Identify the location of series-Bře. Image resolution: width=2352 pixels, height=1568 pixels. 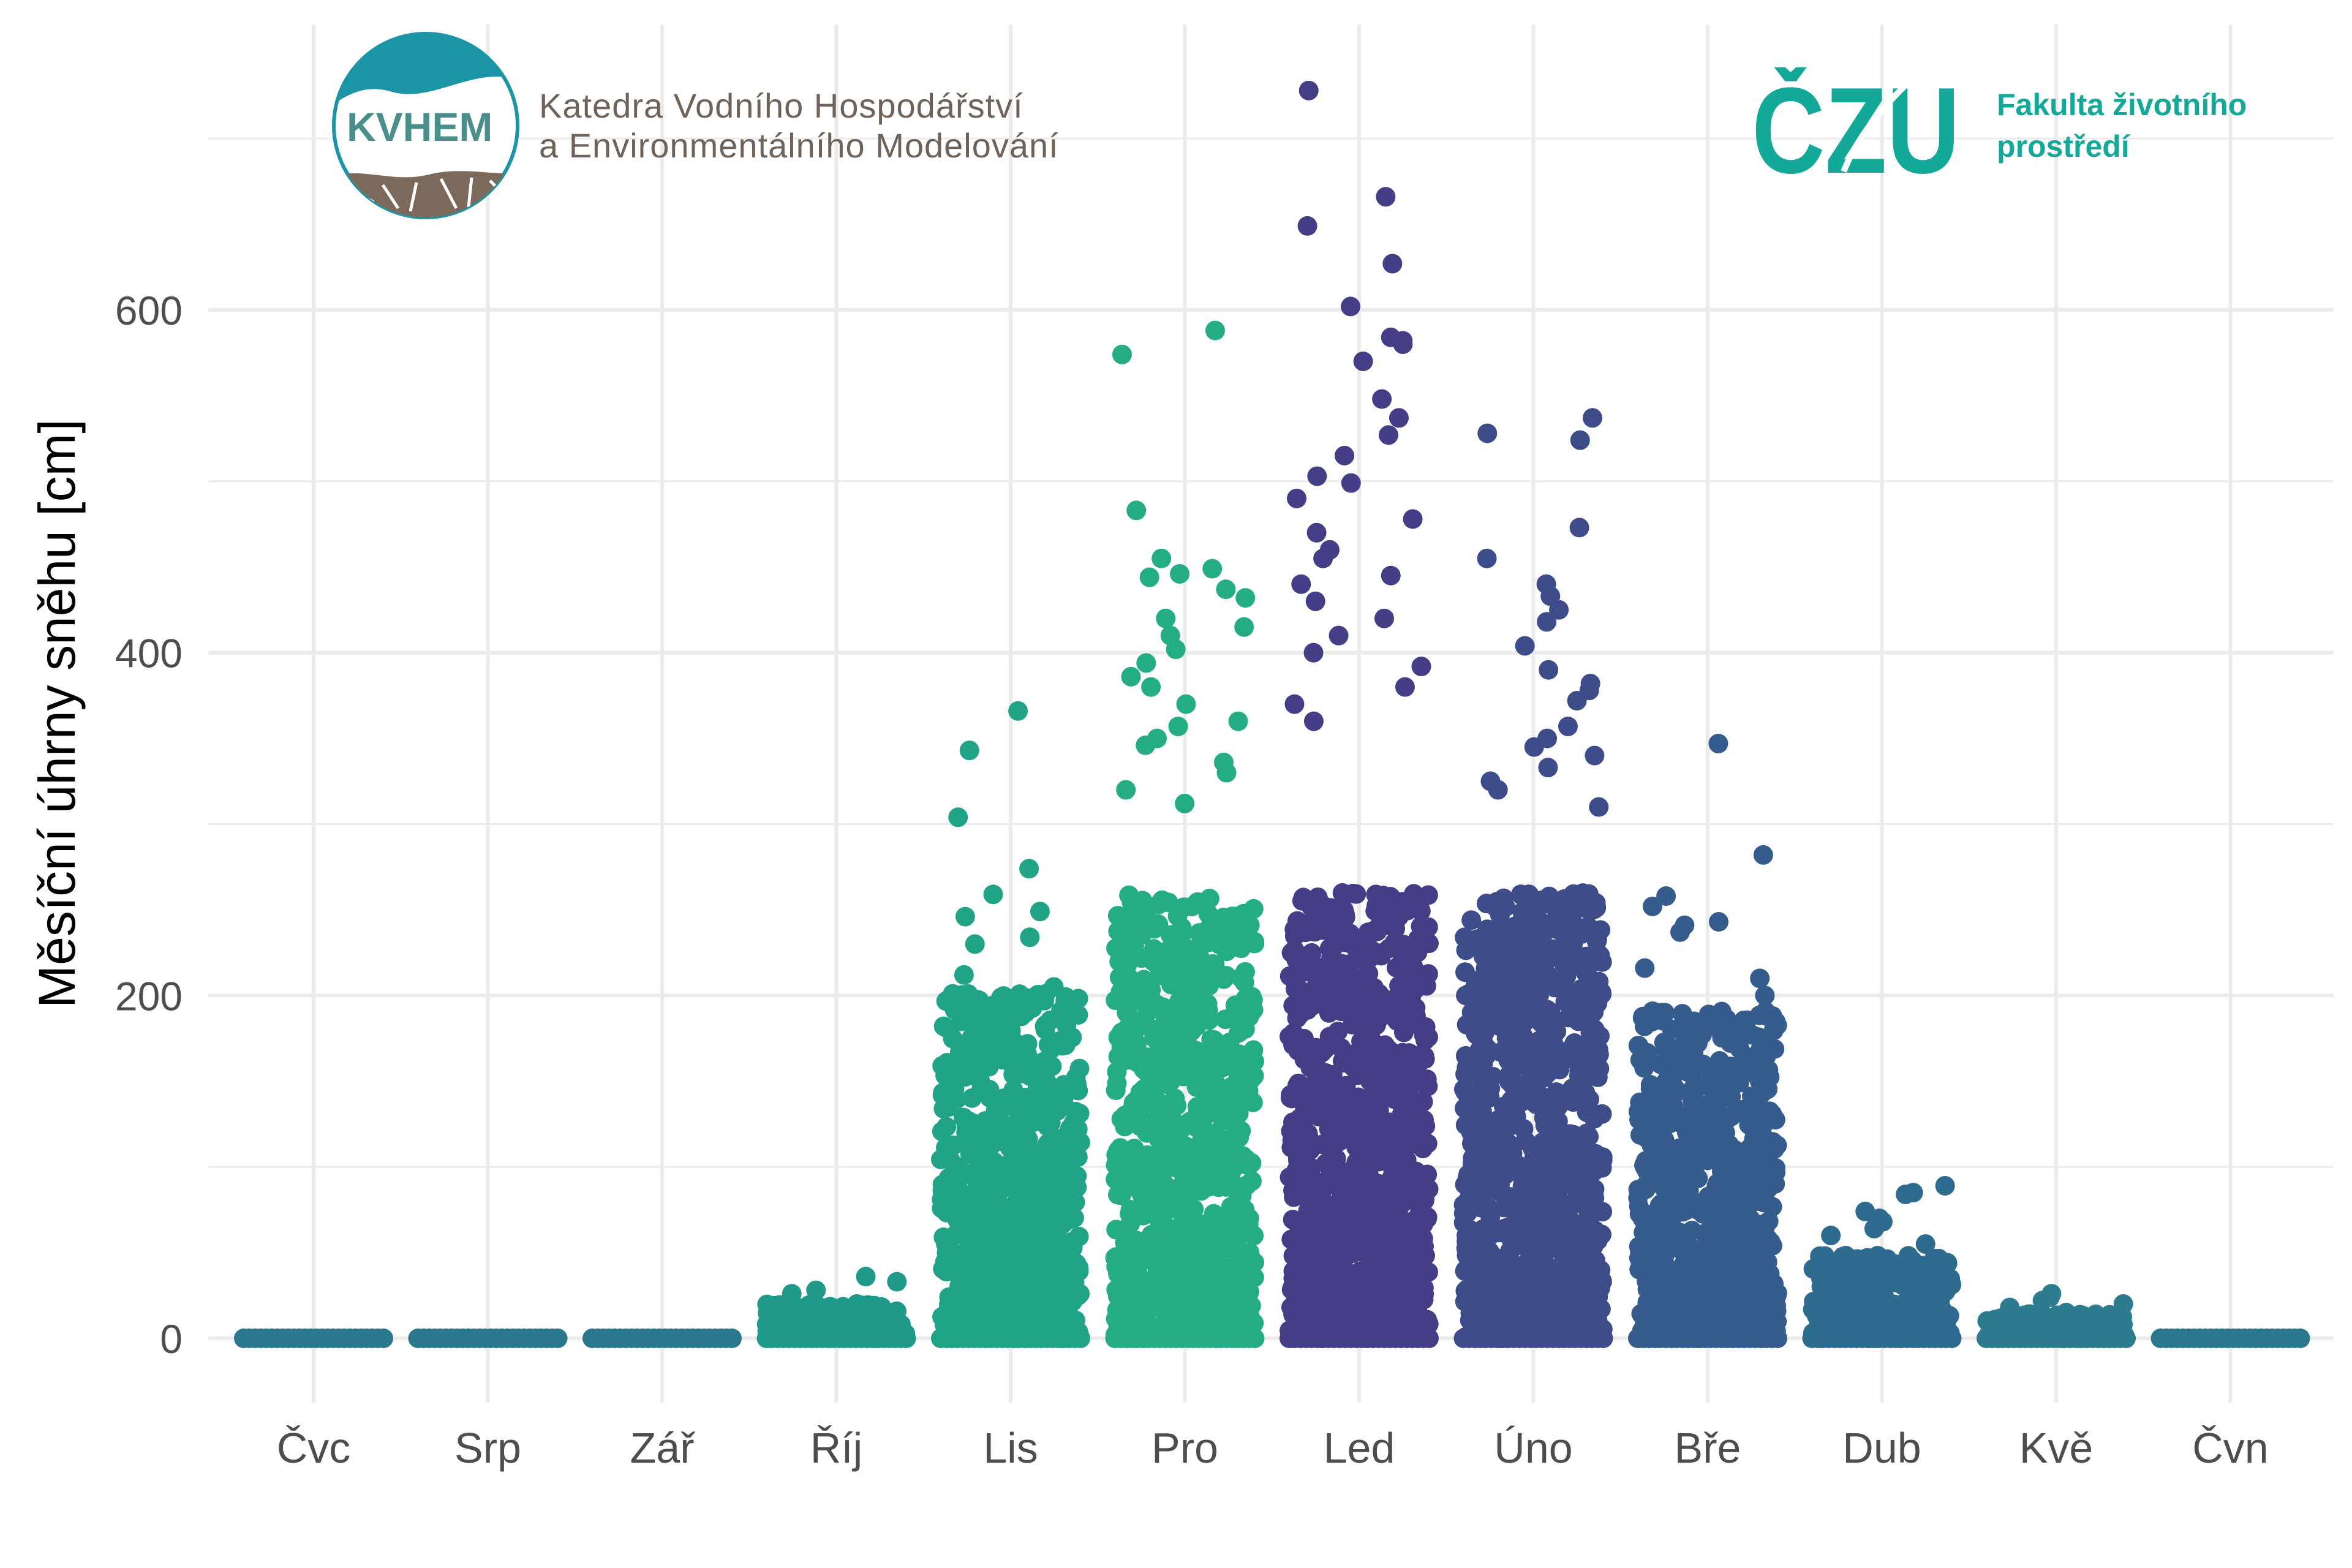
(1708, 1040).